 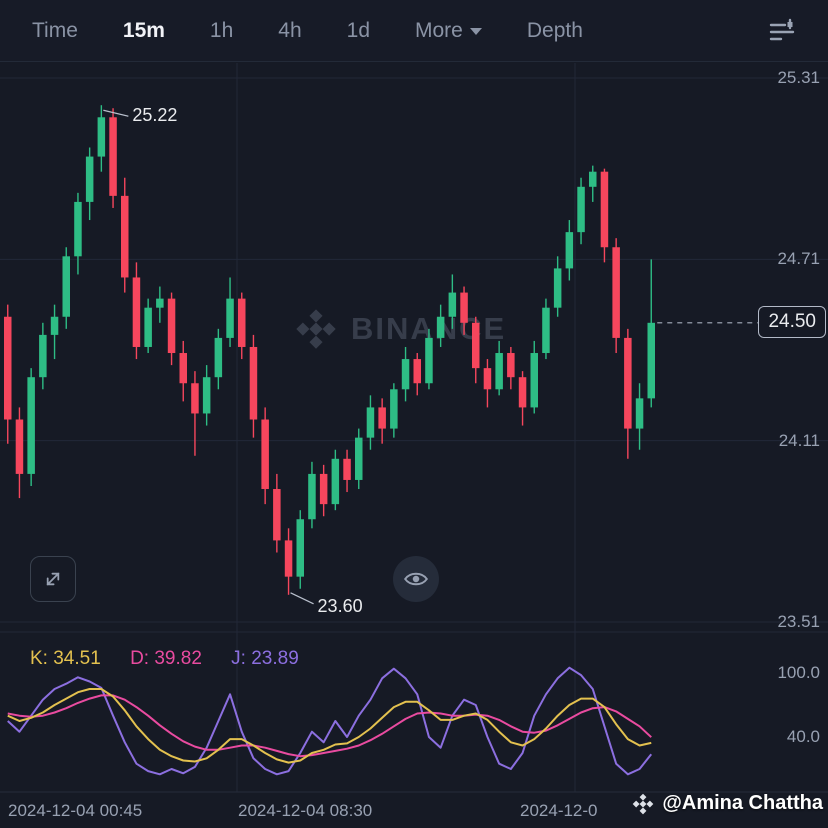 What do you see at coordinates (554, 30) in the screenshot?
I see `tab-depth: Depth` at bounding box center [554, 30].